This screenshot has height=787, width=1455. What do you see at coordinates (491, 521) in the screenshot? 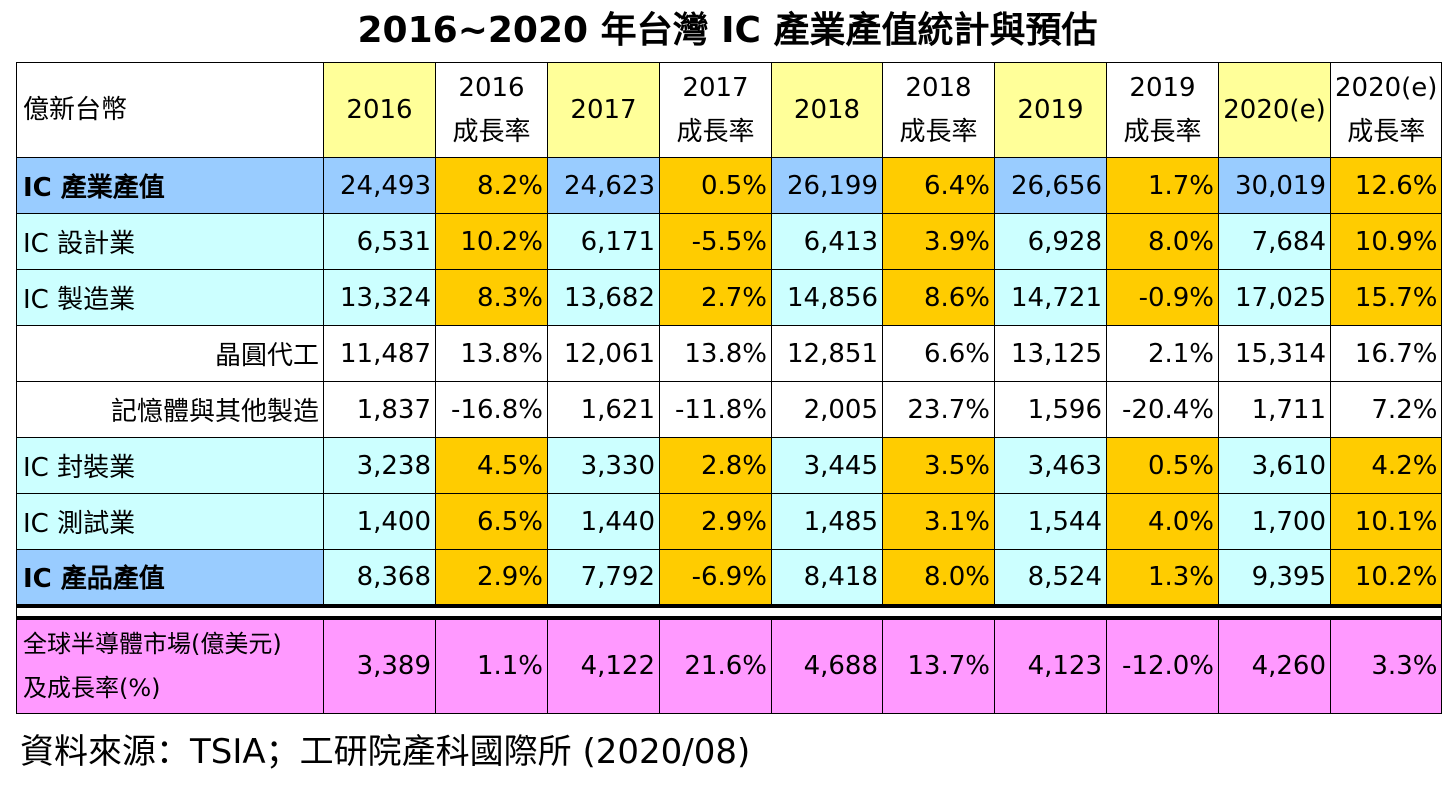
I see `growth-cell: 6.5%` at bounding box center [491, 521].